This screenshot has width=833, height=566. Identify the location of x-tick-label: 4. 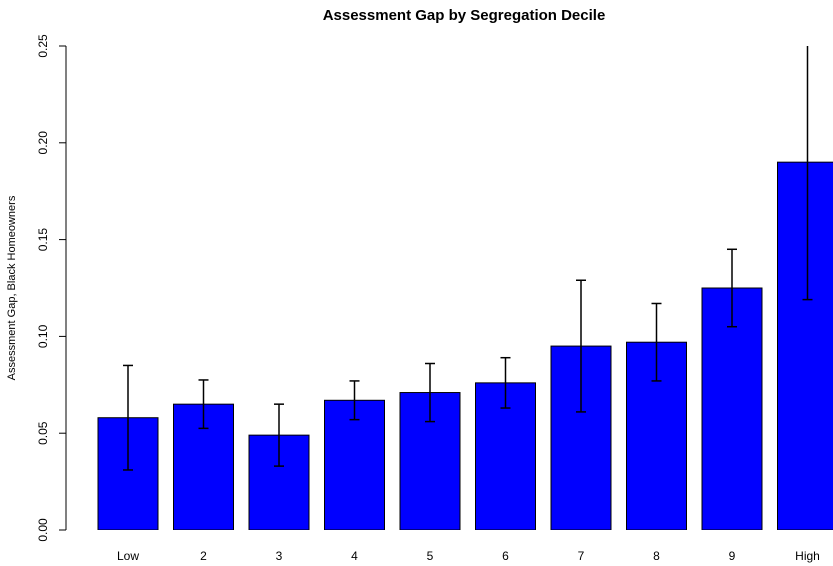
(354, 556).